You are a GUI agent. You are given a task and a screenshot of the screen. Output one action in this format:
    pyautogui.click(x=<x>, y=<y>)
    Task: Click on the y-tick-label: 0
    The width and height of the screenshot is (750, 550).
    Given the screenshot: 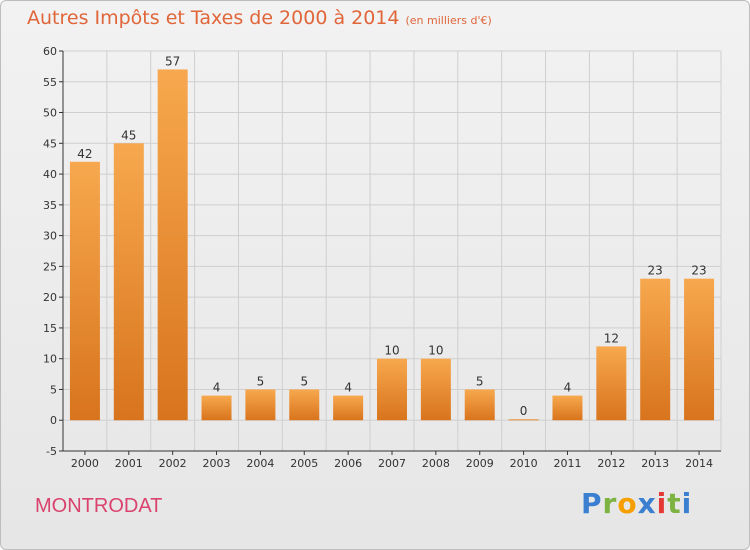 What is the action you would take?
    pyautogui.click(x=53, y=420)
    